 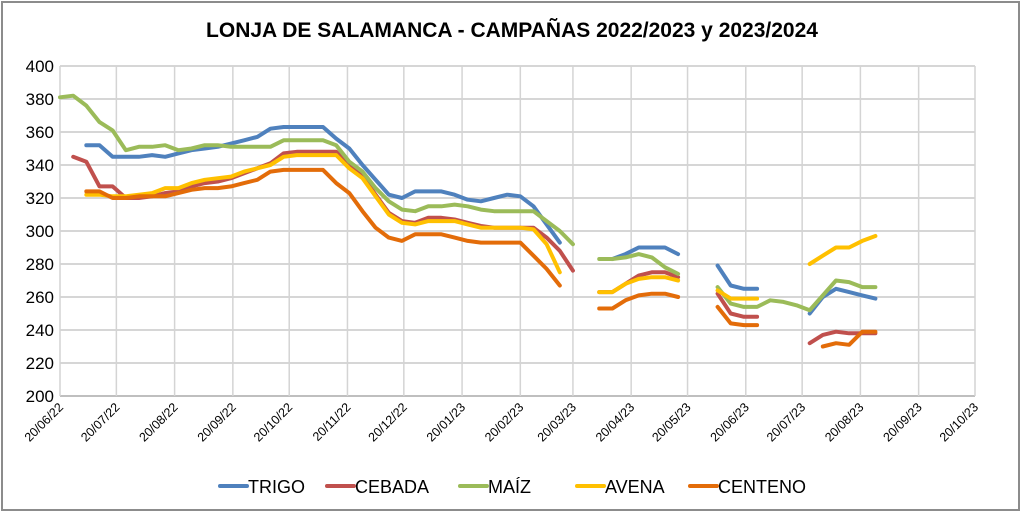 What do you see at coordinates (615, 422) in the screenshot?
I see `x-tick-label: 20/04/23` at bounding box center [615, 422].